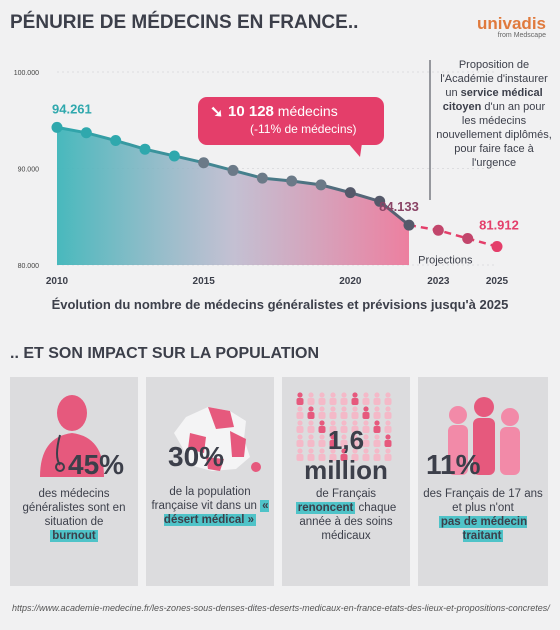 The width and height of the screenshot is (560, 630). I want to click on people-grid-icon, so click(344, 426).